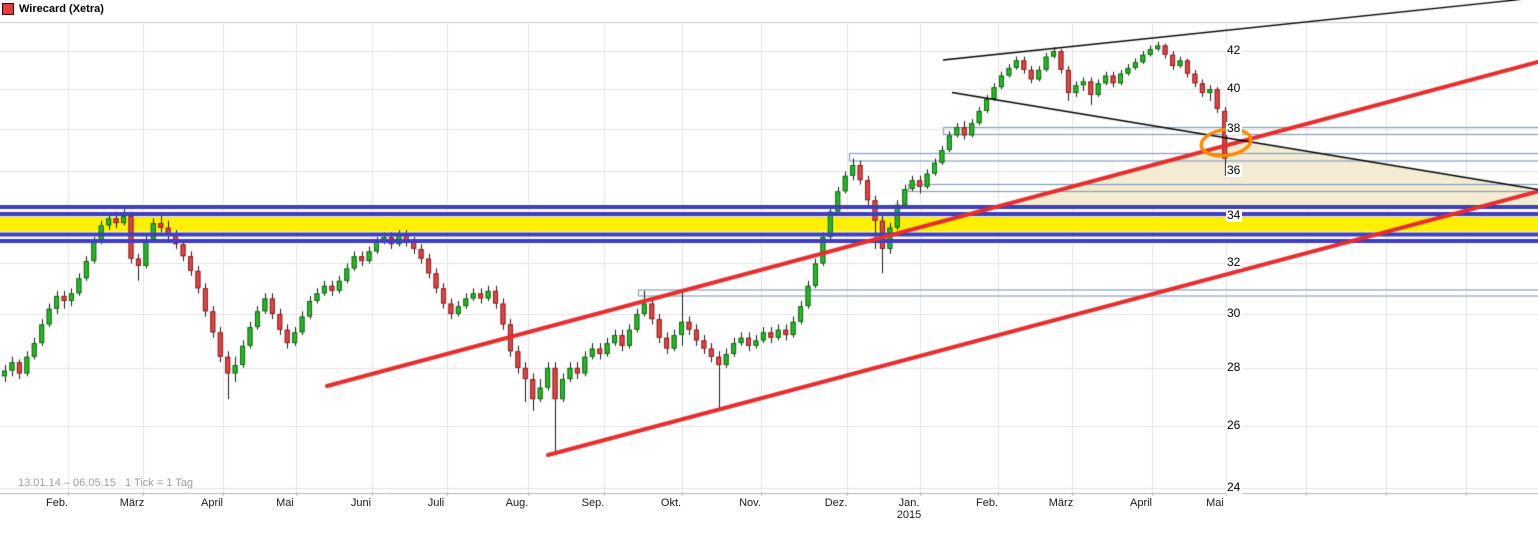 This screenshot has height=537, width=1538. I want to click on x-axis-month-label: Juni, so click(361, 503).